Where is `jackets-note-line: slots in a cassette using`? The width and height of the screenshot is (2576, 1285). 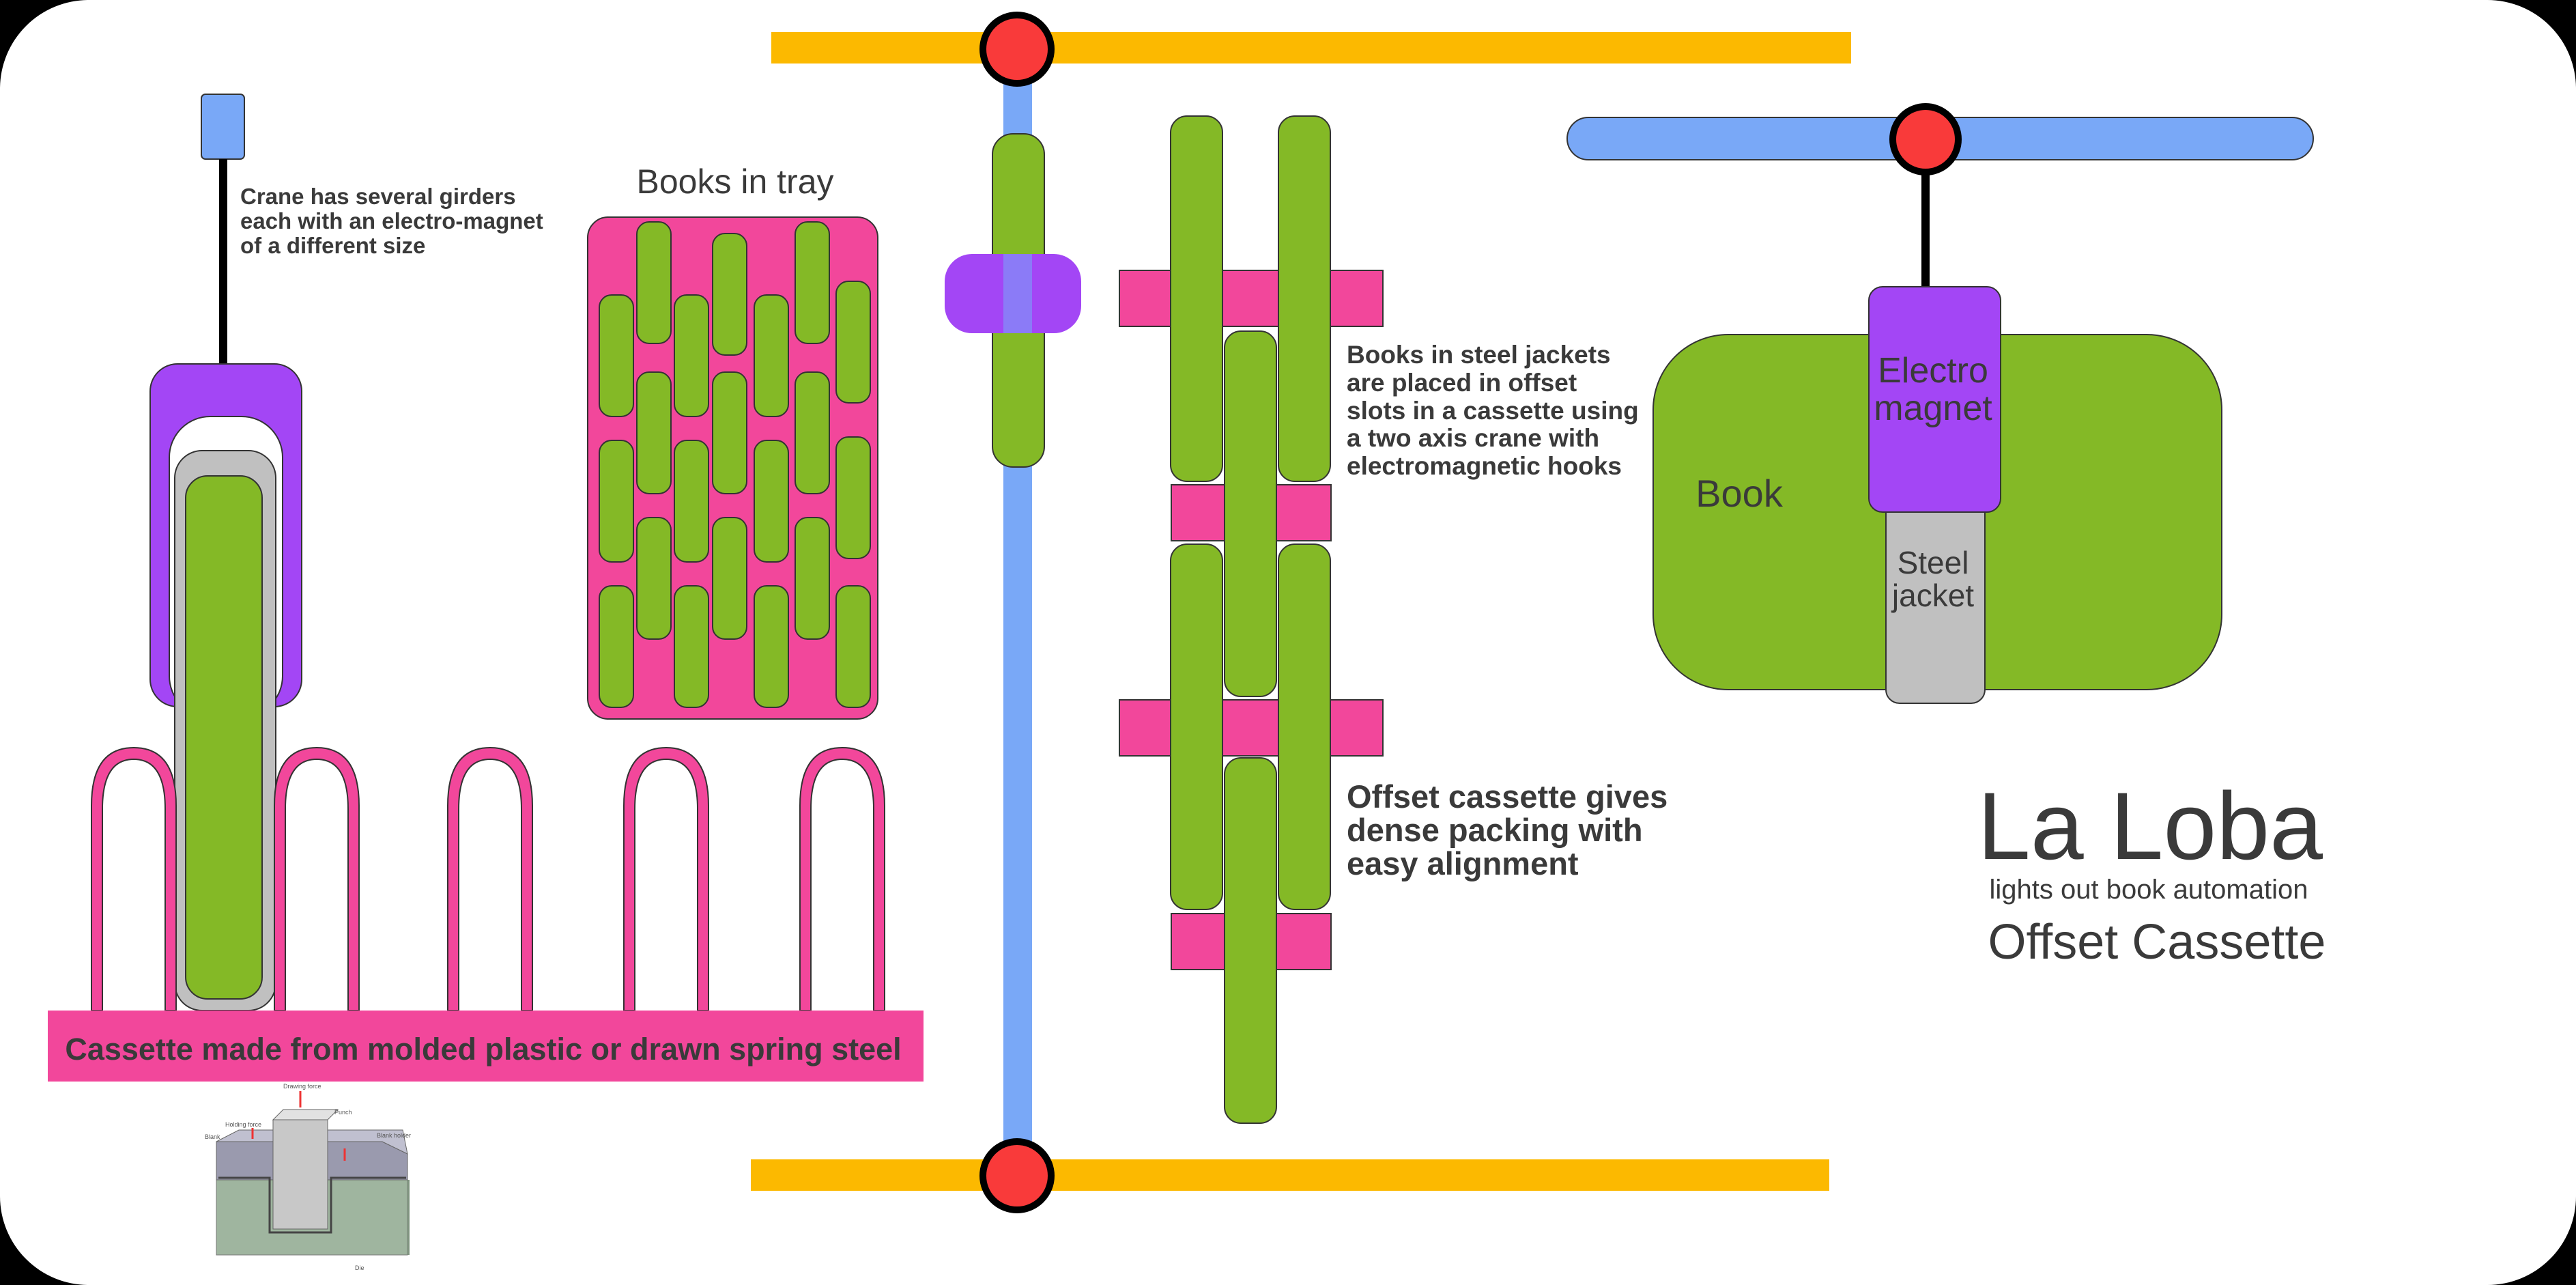
jackets-note-line: slots in a cassette using is located at coordinates (1493, 411).